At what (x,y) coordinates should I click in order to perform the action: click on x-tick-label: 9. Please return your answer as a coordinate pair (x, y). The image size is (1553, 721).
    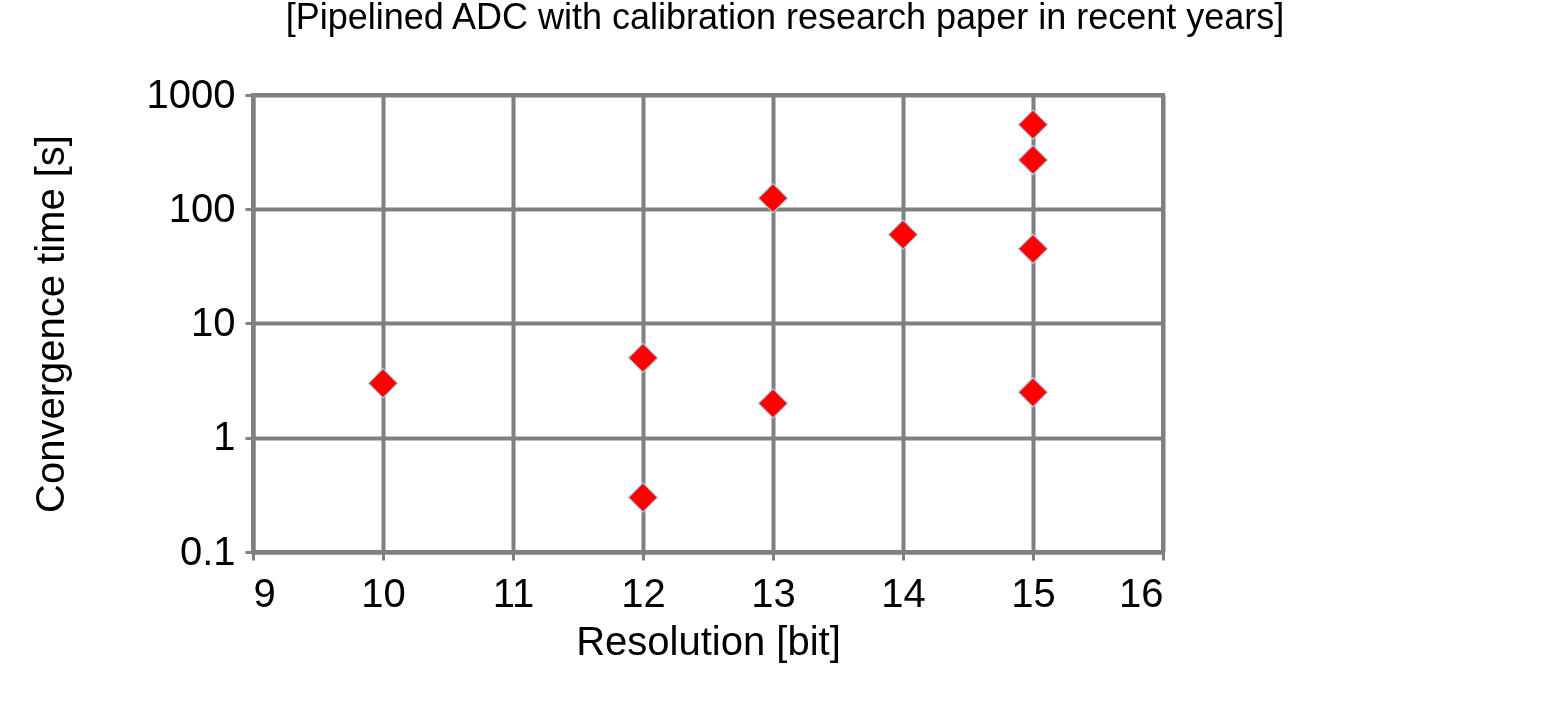
    Looking at the image, I should click on (264, 592).